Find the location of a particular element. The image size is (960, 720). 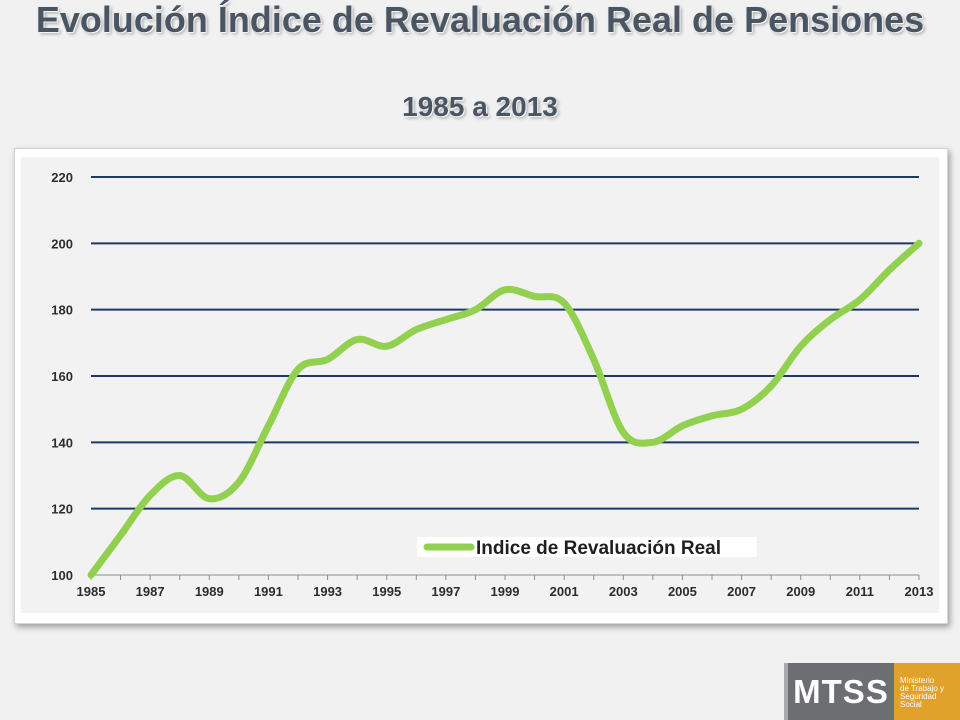

y-tick-label: 100 is located at coordinates (62, 575).